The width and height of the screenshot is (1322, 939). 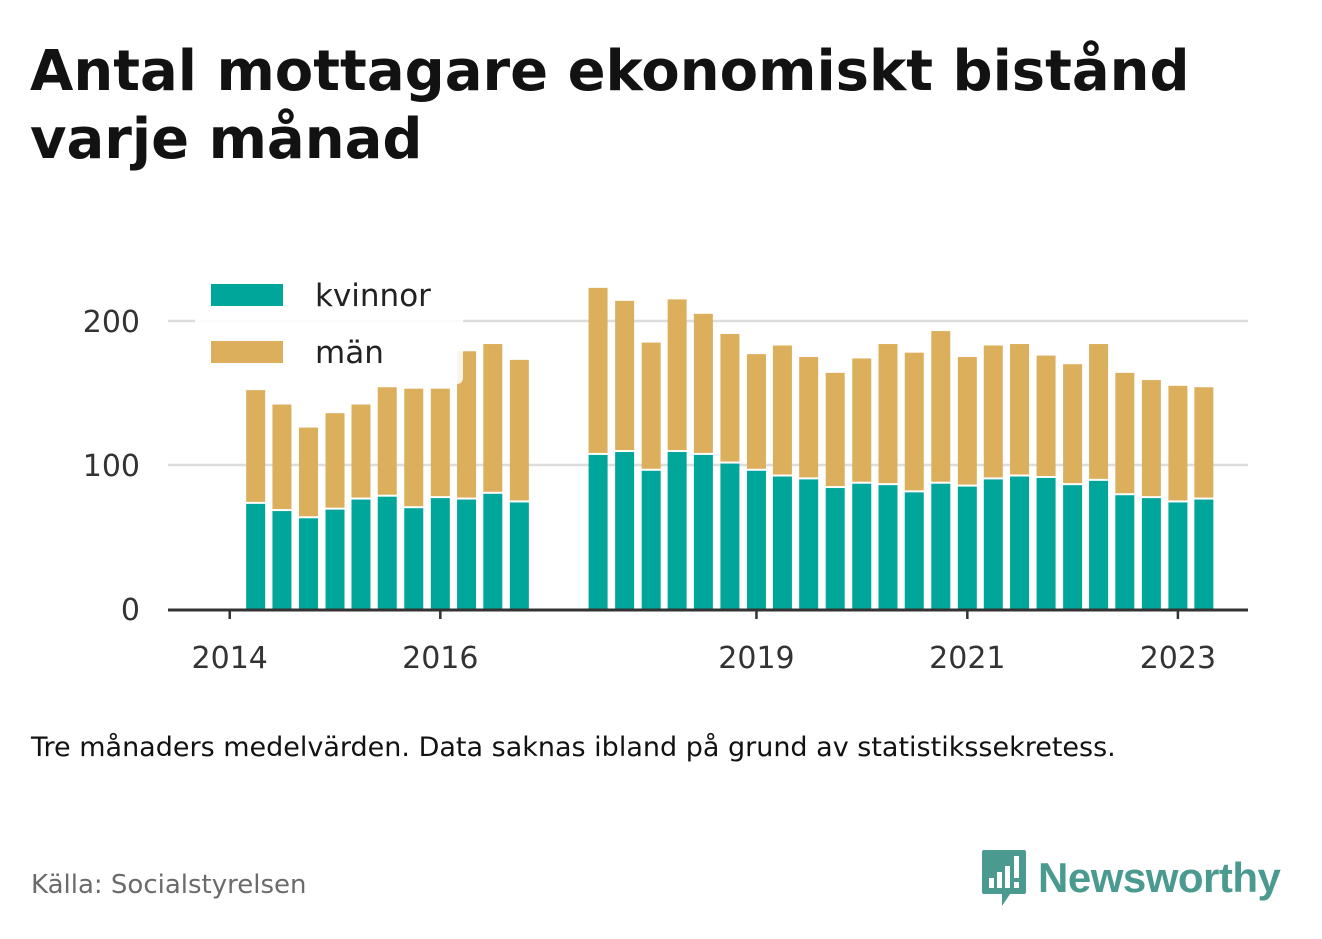 I want to click on bar-chart-speech-bubble-icon, so click(x=1004, y=878).